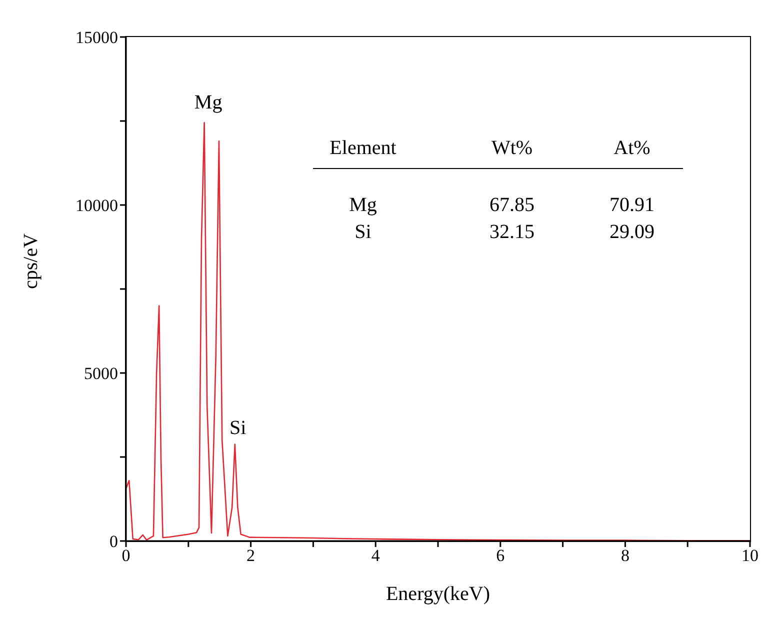 The height and width of the screenshot is (633, 769). I want to click on annotation: 67.85, so click(512, 205).